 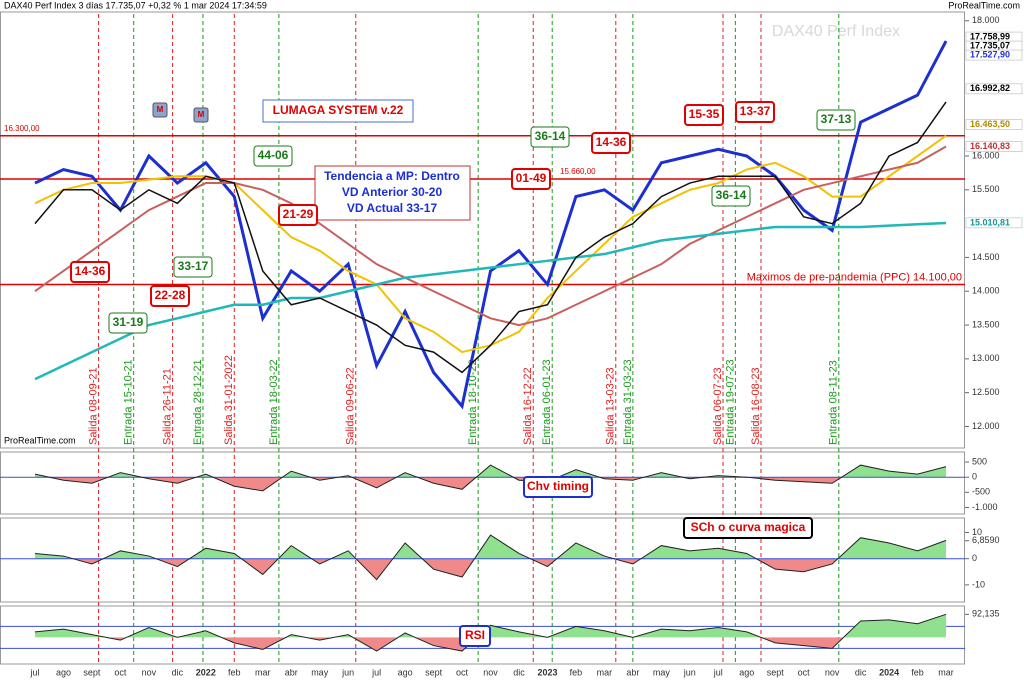 I want to click on brand: ProRealTime.com, so click(x=984, y=5).